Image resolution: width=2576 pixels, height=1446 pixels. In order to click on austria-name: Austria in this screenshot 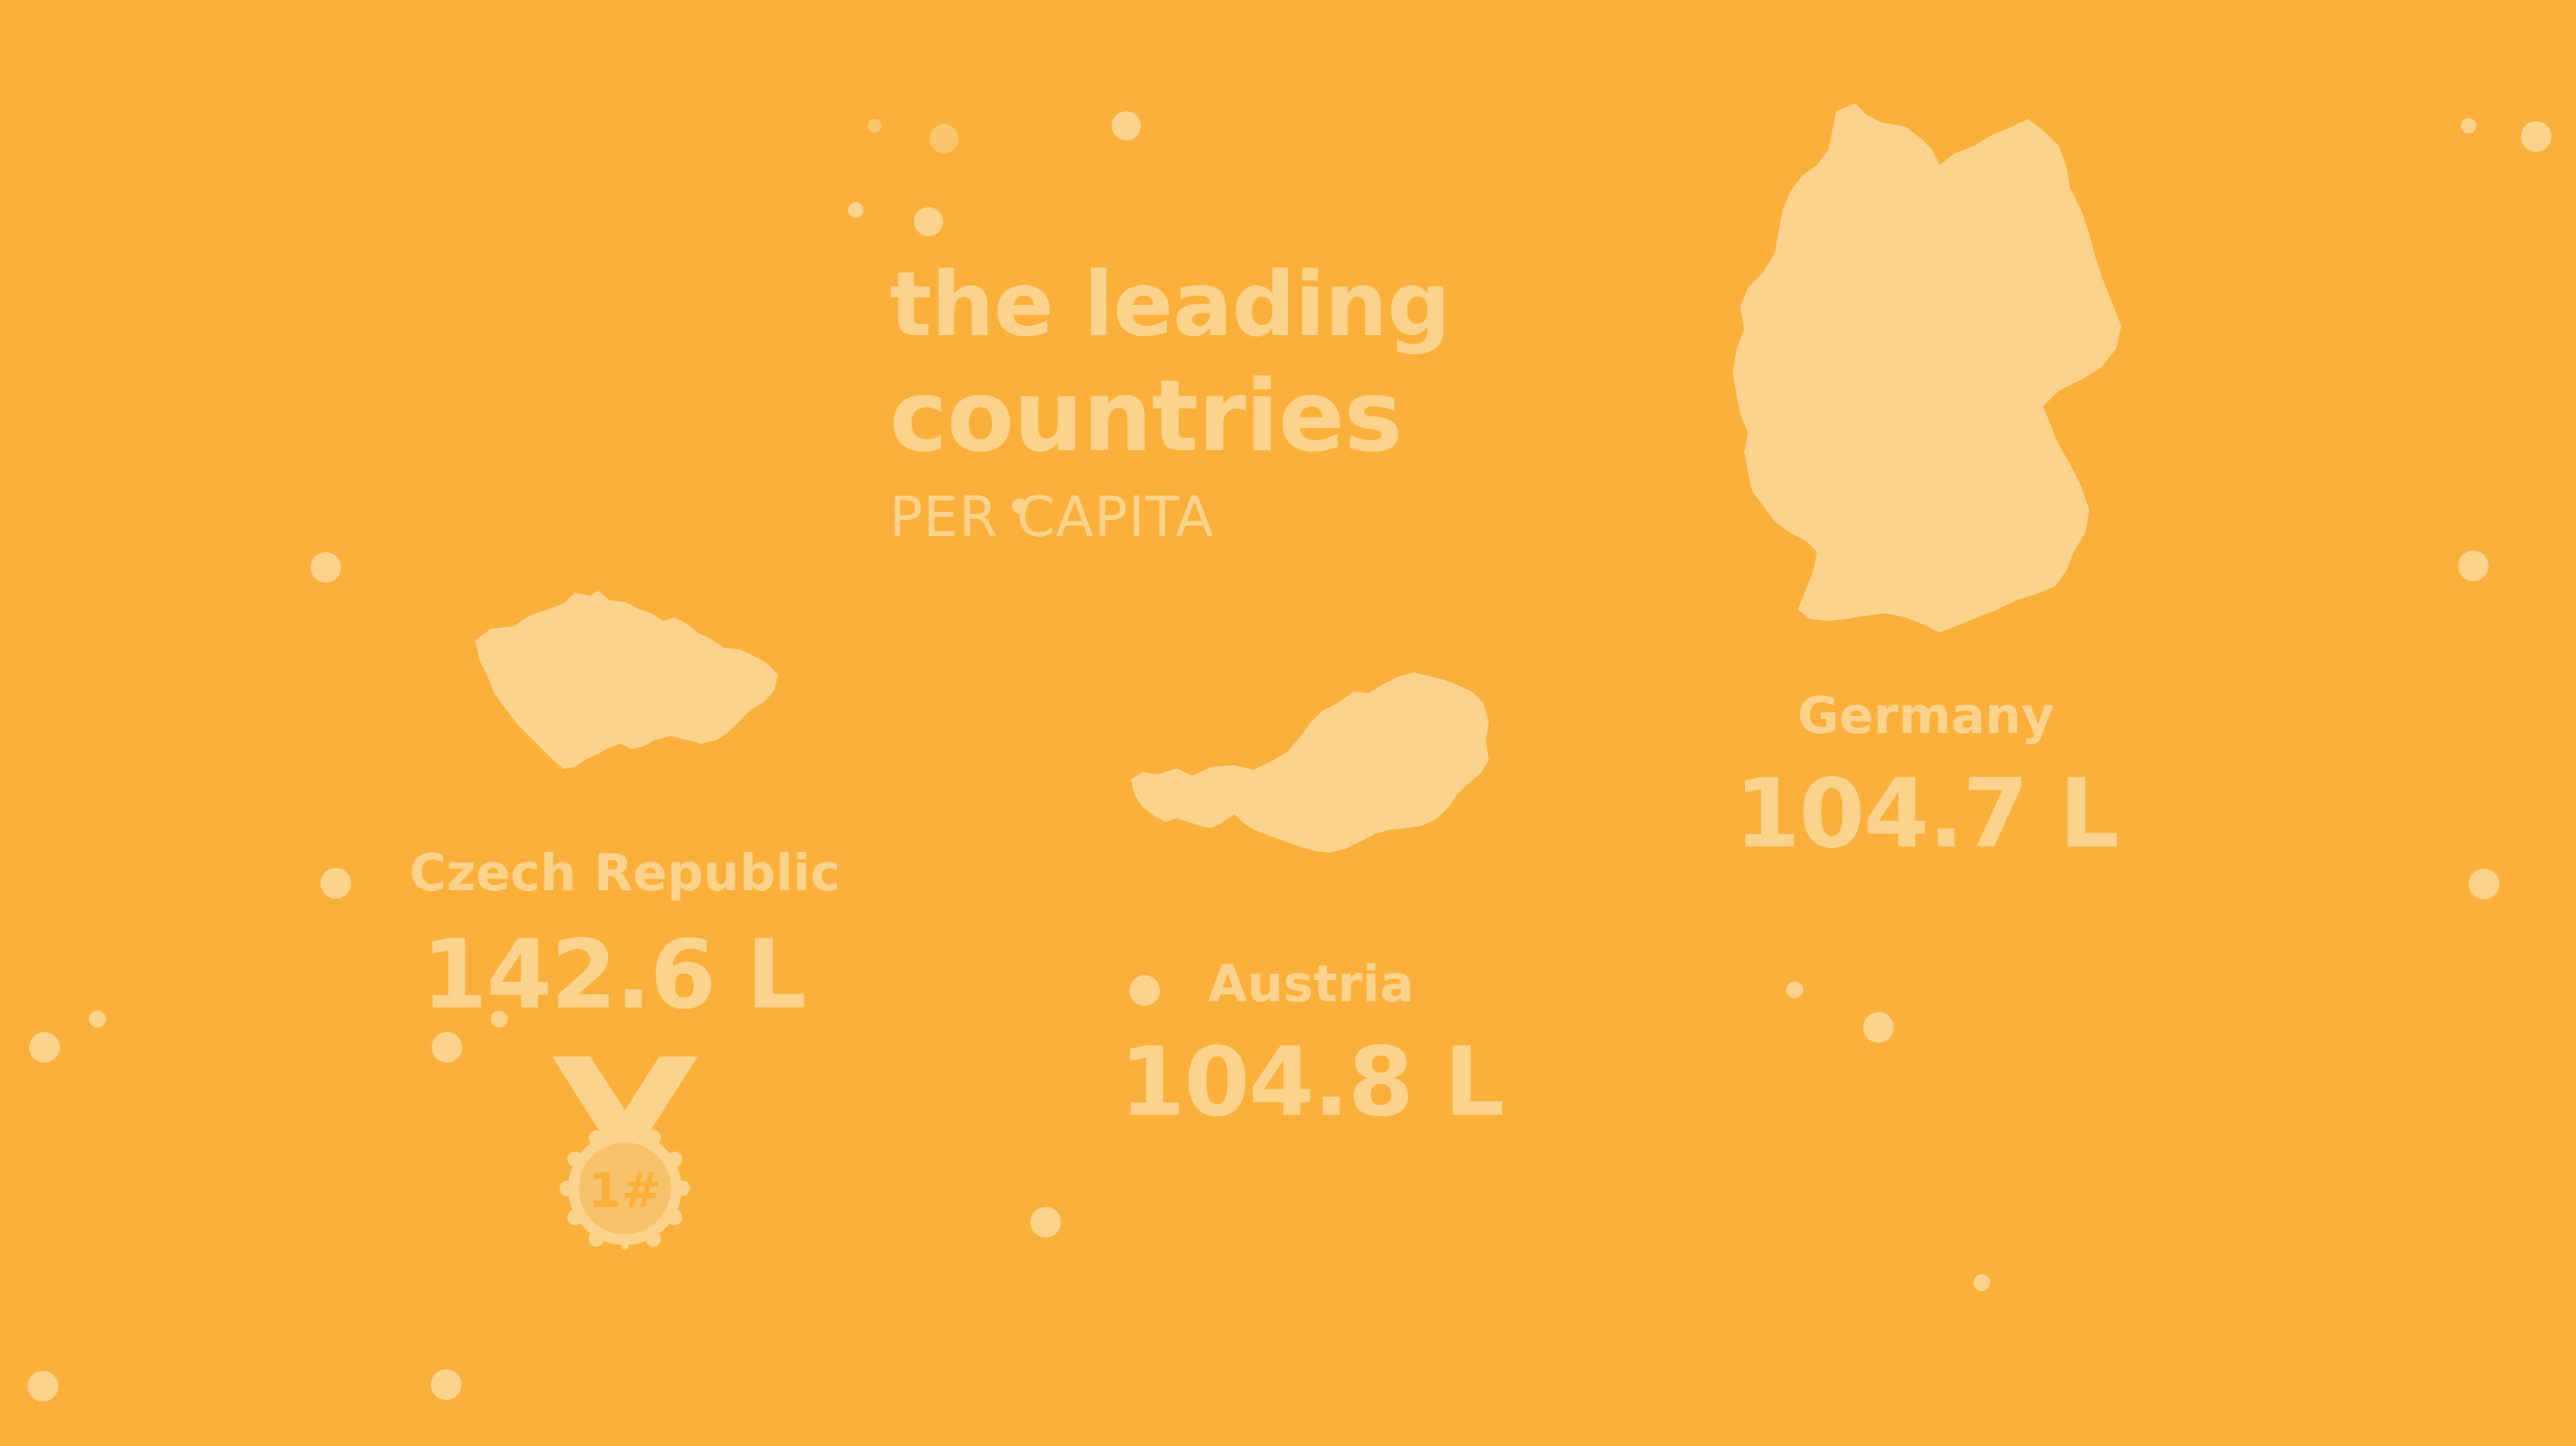, I will do `click(1311, 985)`.